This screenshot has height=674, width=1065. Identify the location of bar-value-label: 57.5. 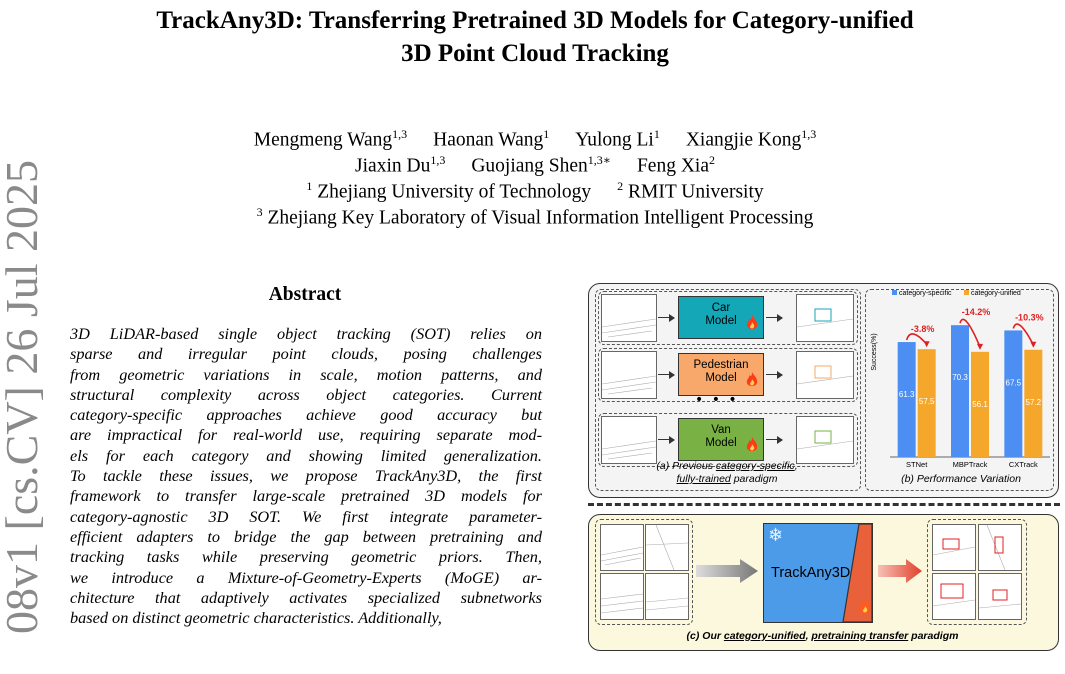
(927, 401).